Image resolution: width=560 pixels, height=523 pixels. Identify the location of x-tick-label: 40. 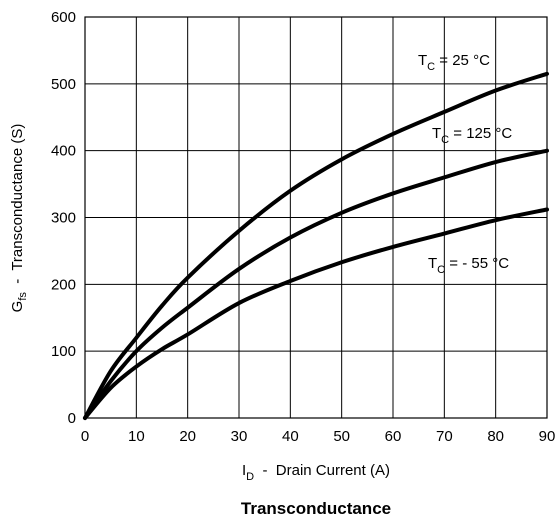
(290, 436).